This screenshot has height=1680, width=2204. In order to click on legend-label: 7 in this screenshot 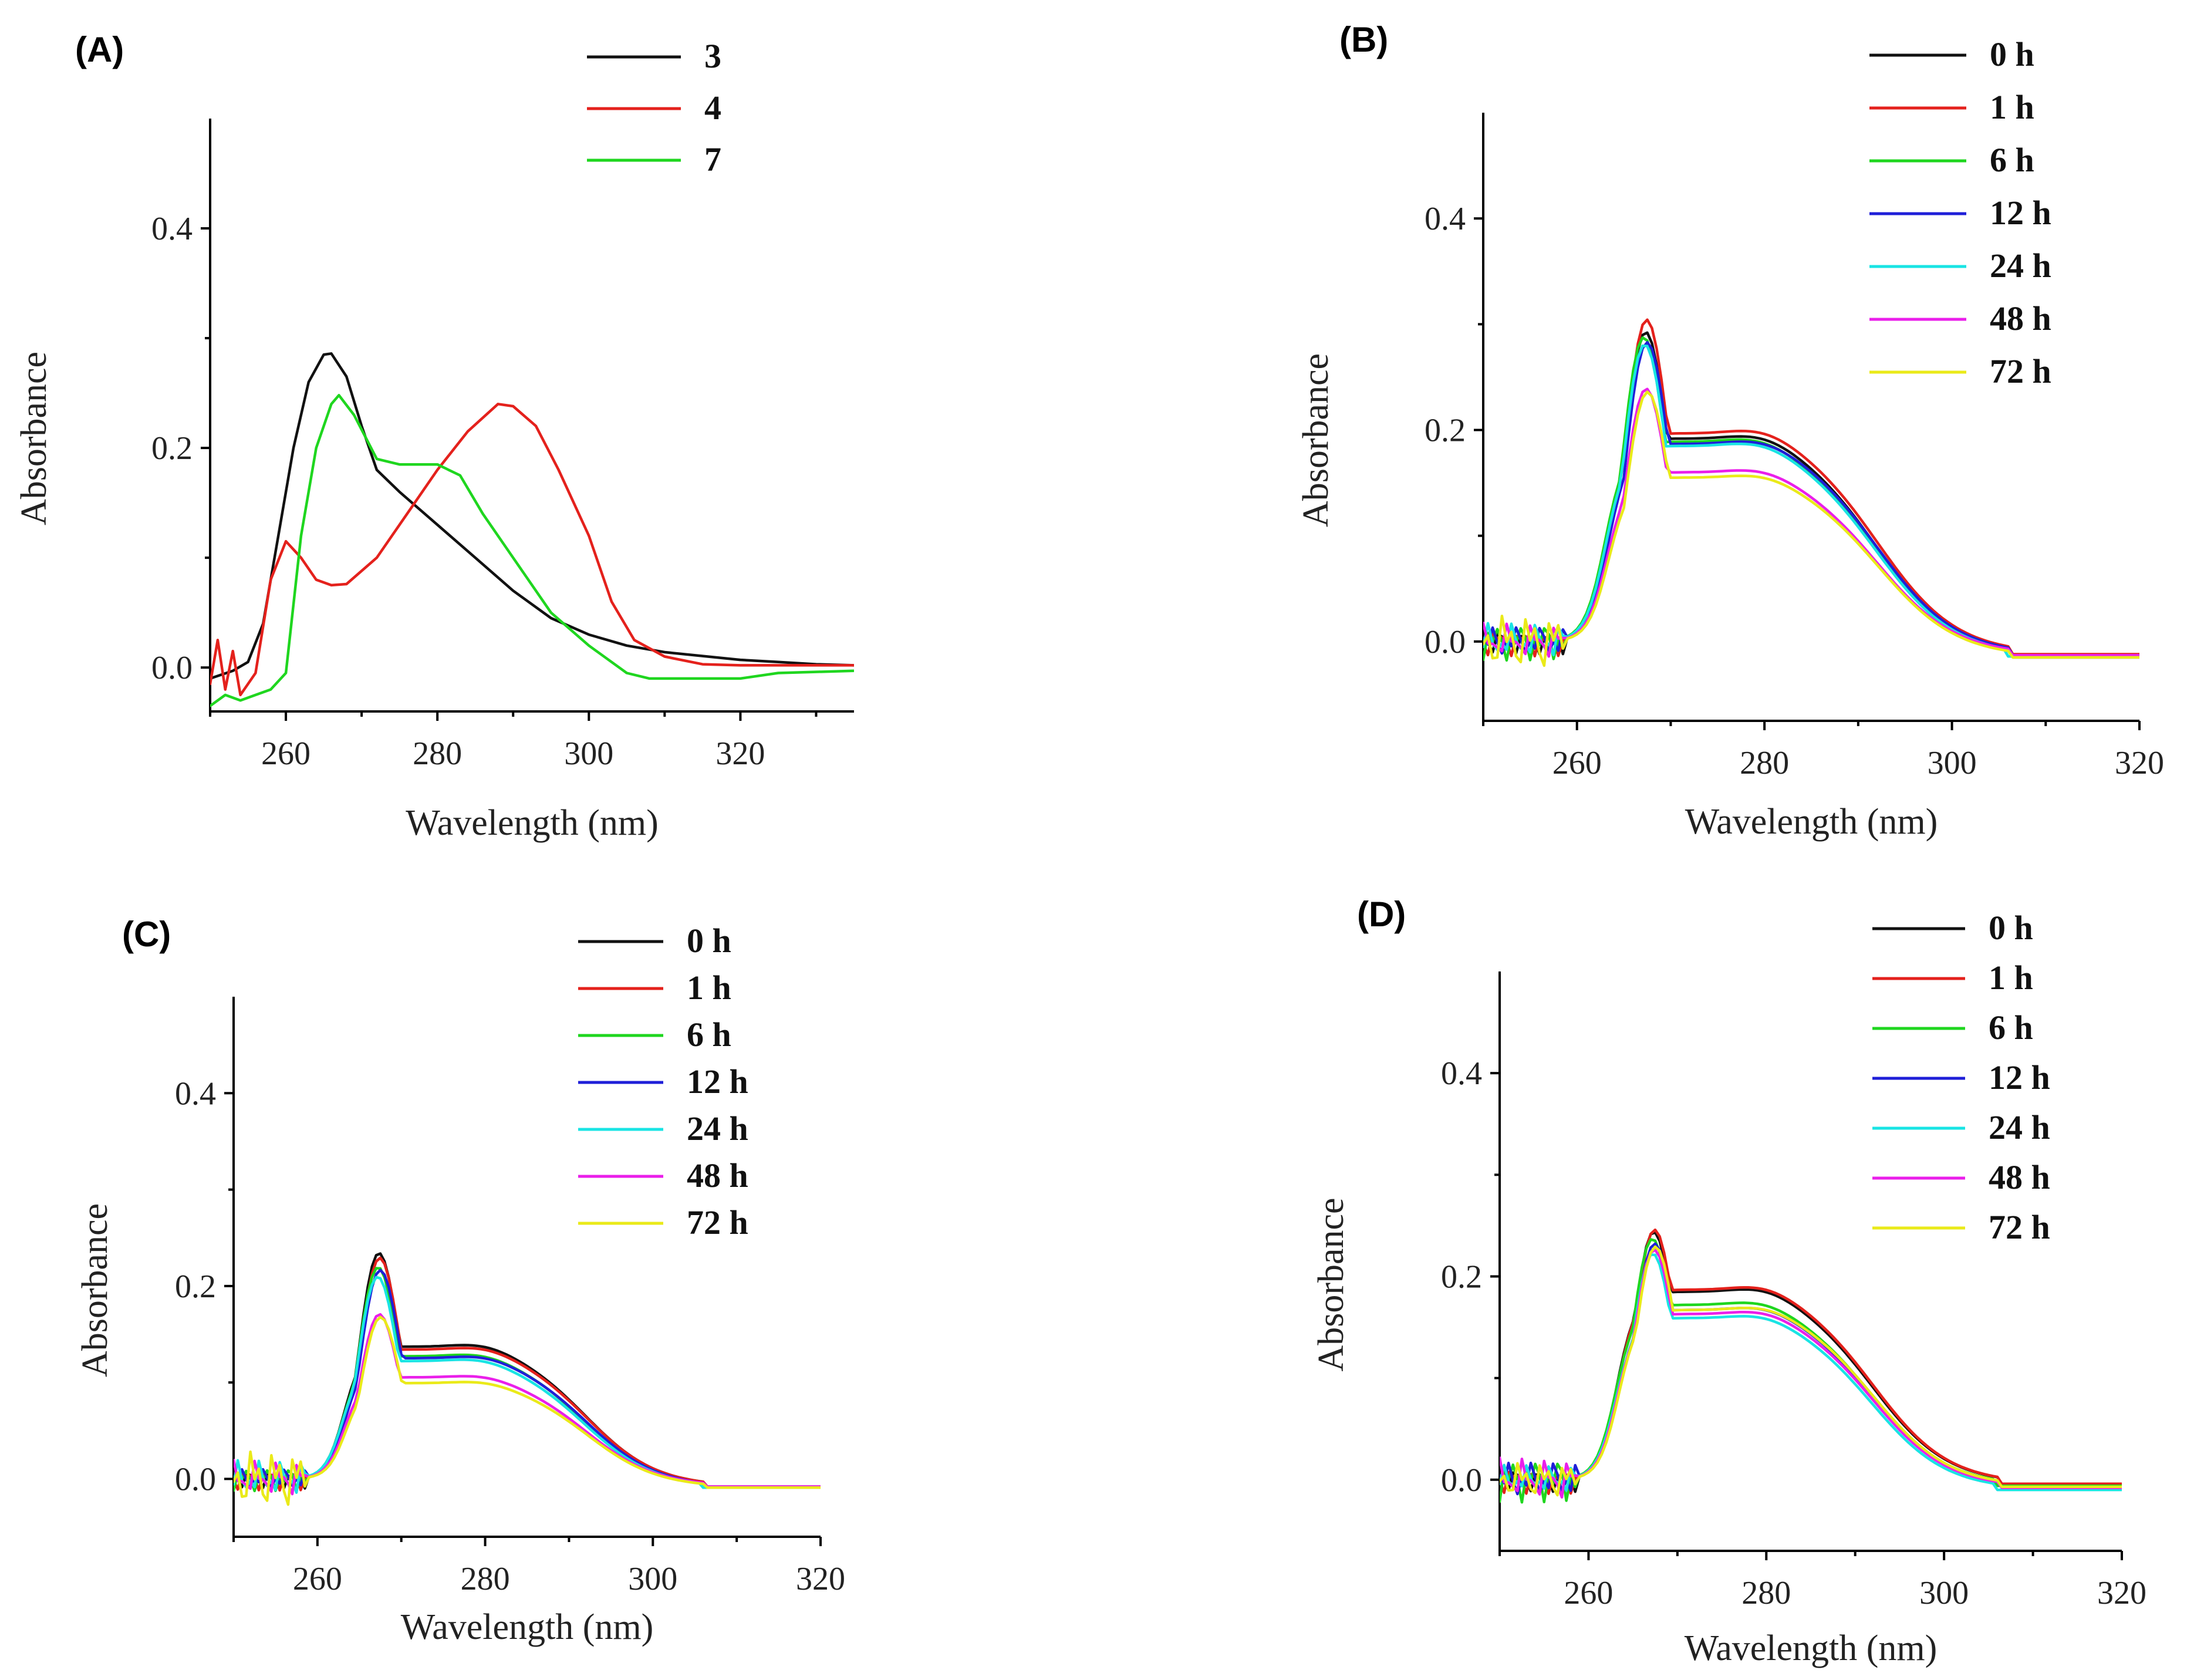, I will do `click(712, 159)`.